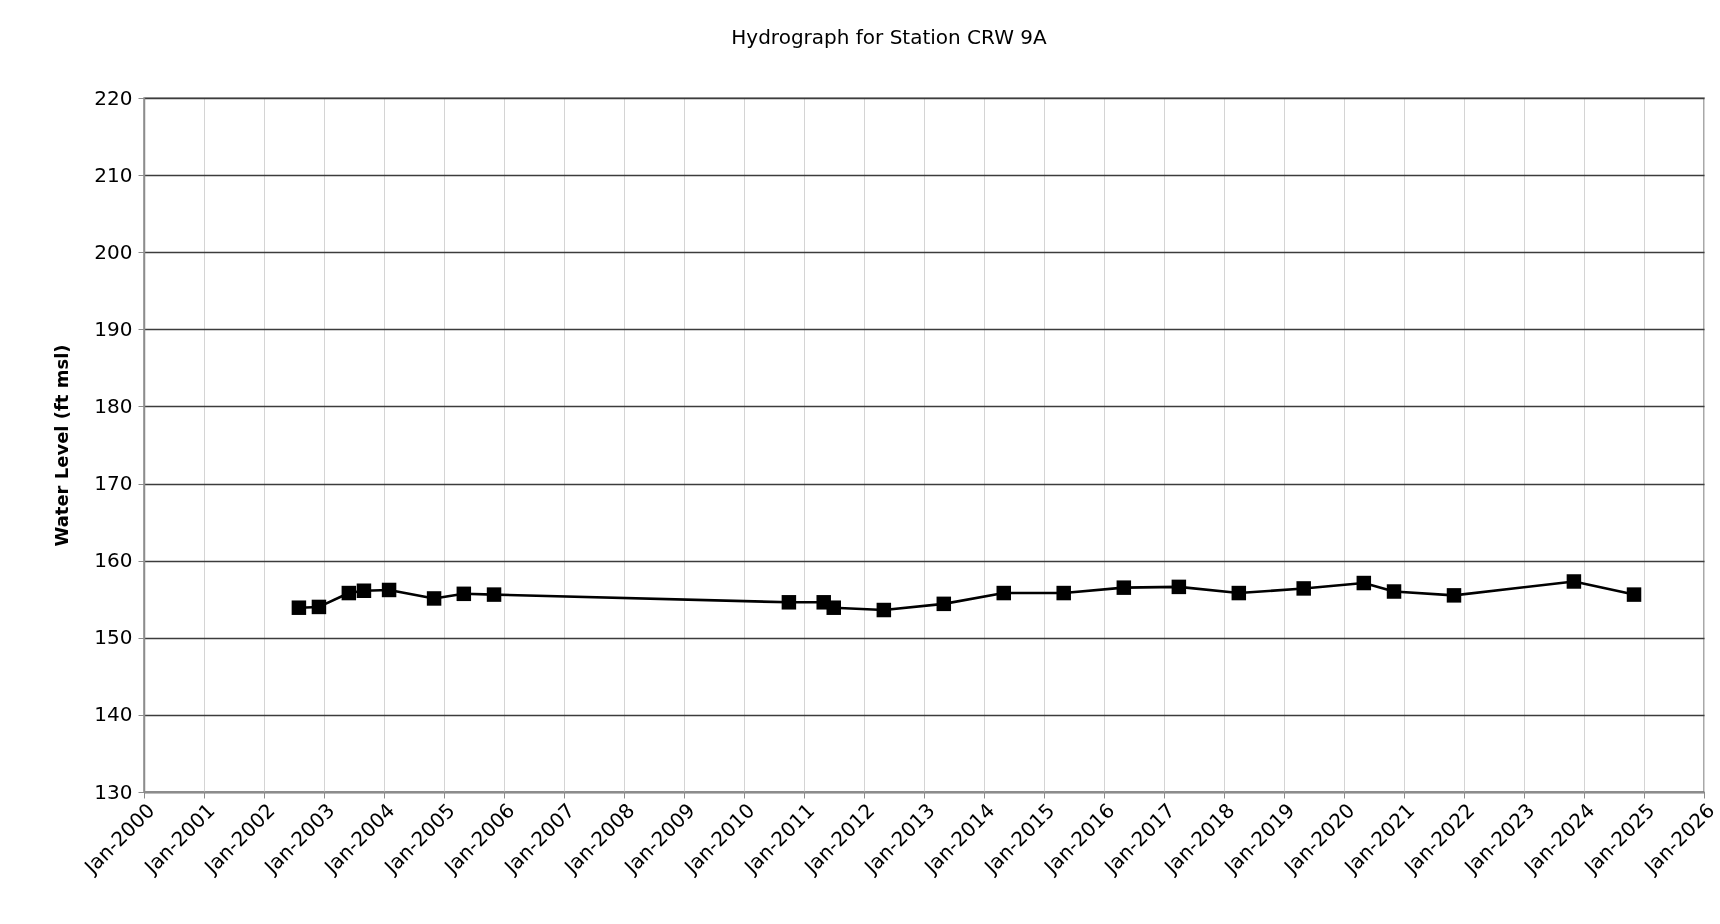  Describe the element at coordinates (113, 560) in the screenshot. I see `y-tick-label: 160` at that location.